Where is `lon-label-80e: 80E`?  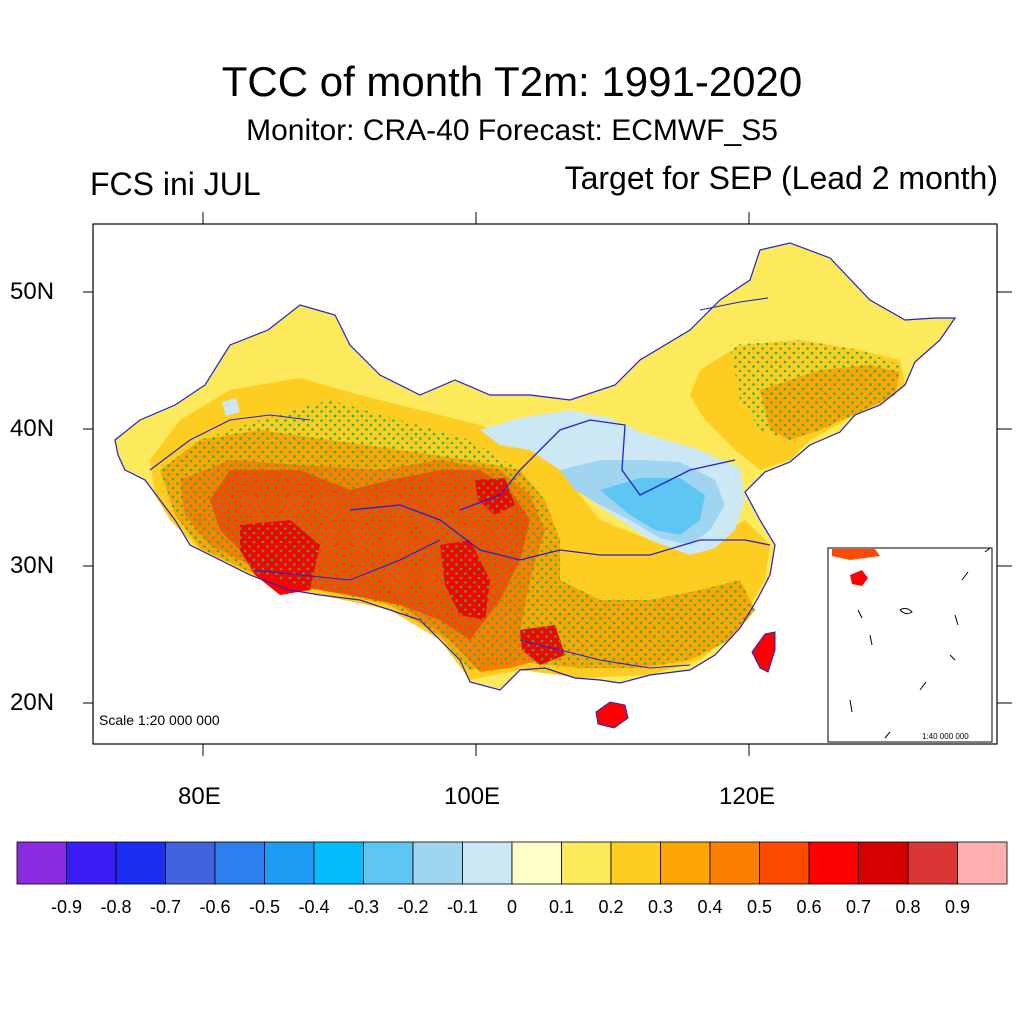
lon-label-80e: 80E is located at coordinates (199, 796).